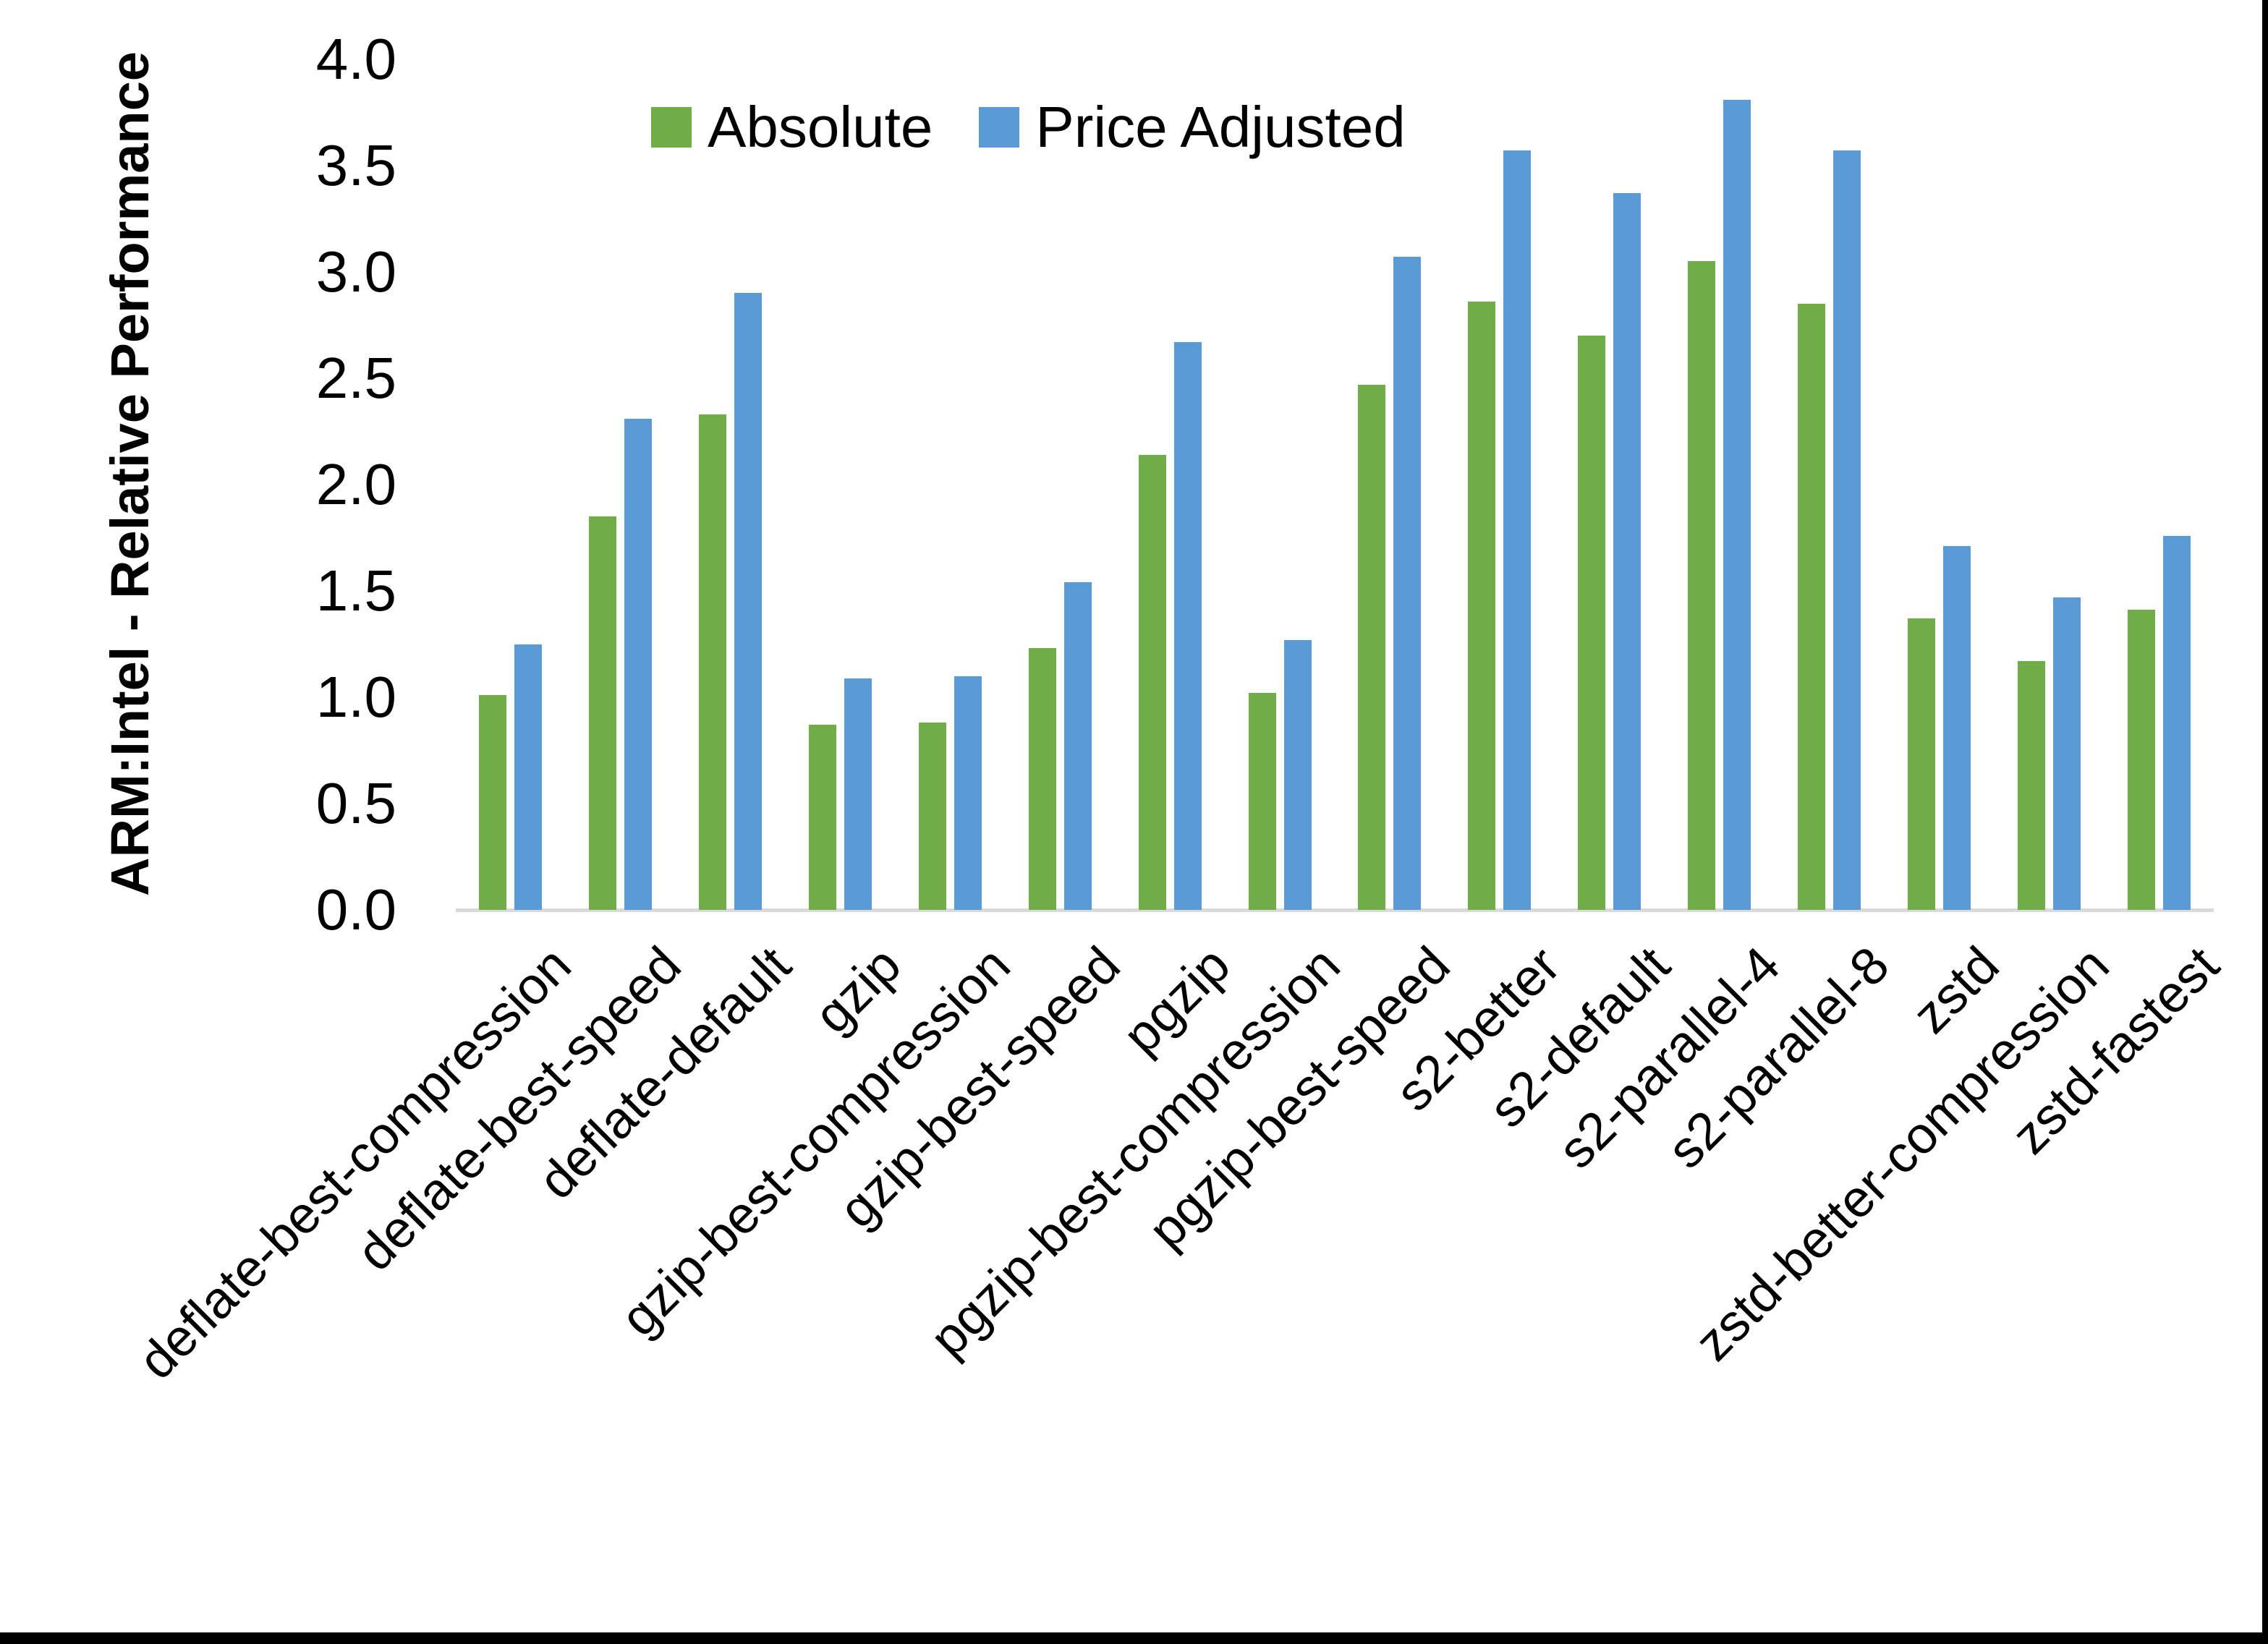  I want to click on x-axis-line, so click(1335, 910).